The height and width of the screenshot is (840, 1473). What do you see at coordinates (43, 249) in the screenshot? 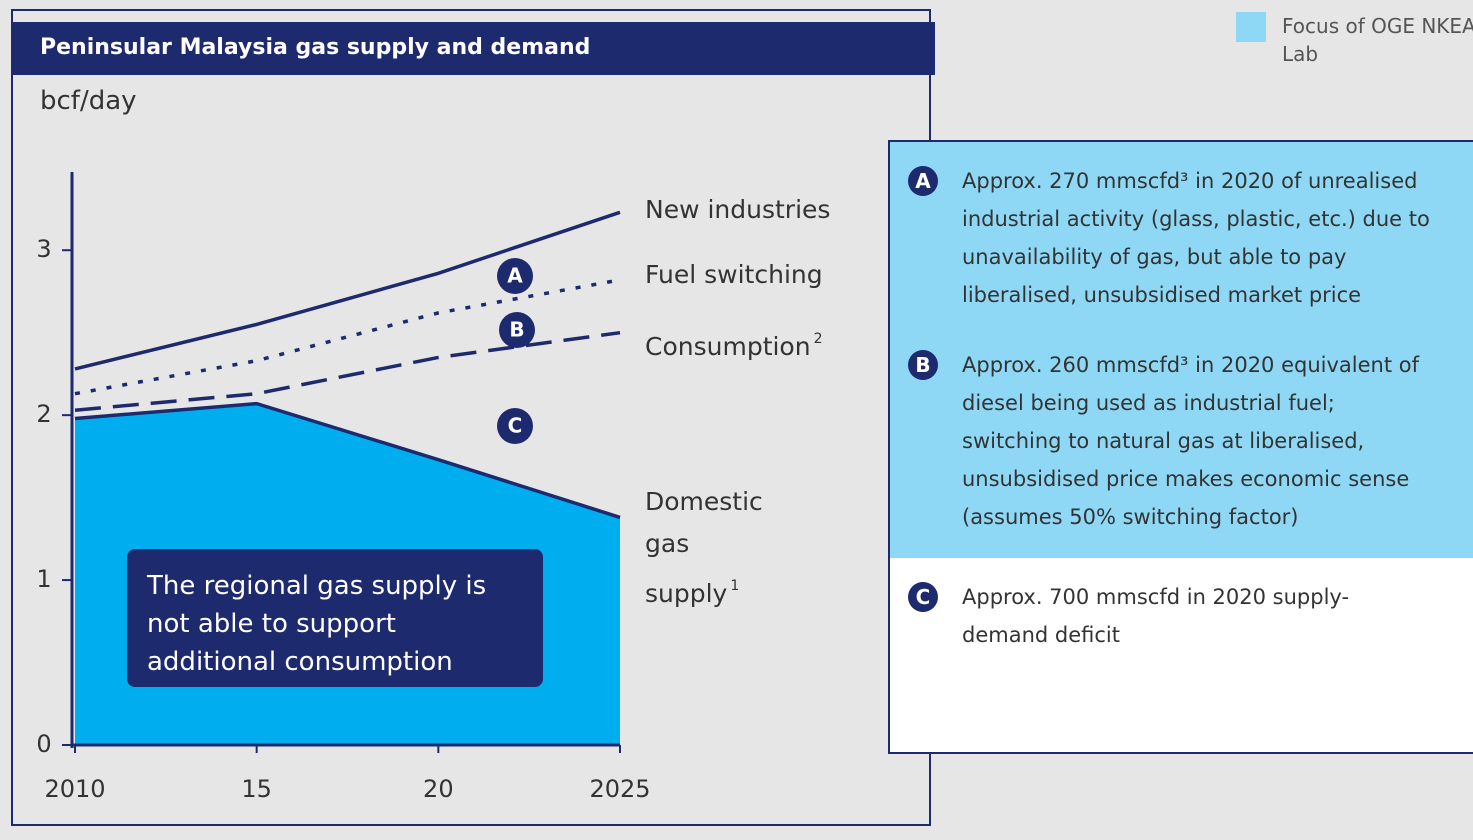
I see `y-tick-label: 3` at bounding box center [43, 249].